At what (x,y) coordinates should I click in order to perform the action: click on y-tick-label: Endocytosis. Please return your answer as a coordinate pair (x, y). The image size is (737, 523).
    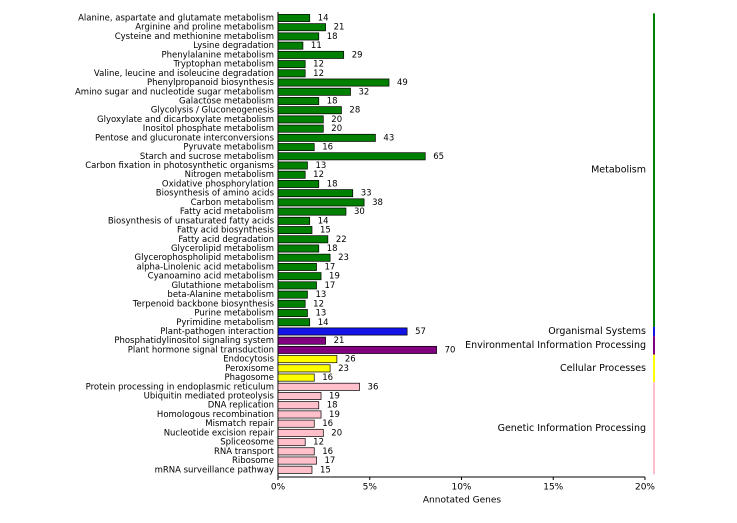
    Looking at the image, I should click on (248, 360).